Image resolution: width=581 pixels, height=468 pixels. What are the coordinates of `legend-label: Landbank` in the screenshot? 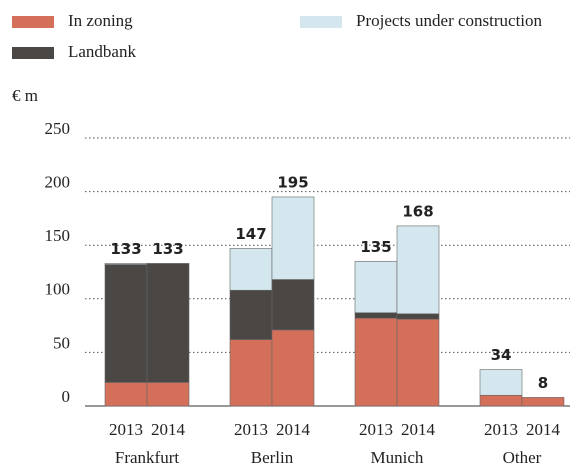 It's located at (102, 51).